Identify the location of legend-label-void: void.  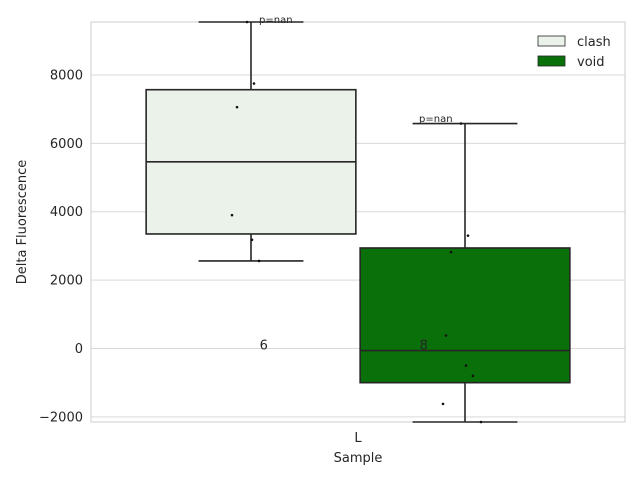
(591, 62).